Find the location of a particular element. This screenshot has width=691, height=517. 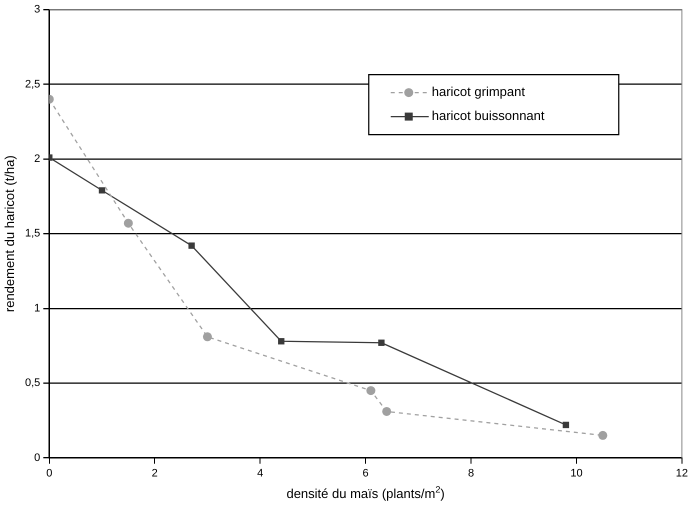

y-tick-label: 0,5 is located at coordinates (32, 383).